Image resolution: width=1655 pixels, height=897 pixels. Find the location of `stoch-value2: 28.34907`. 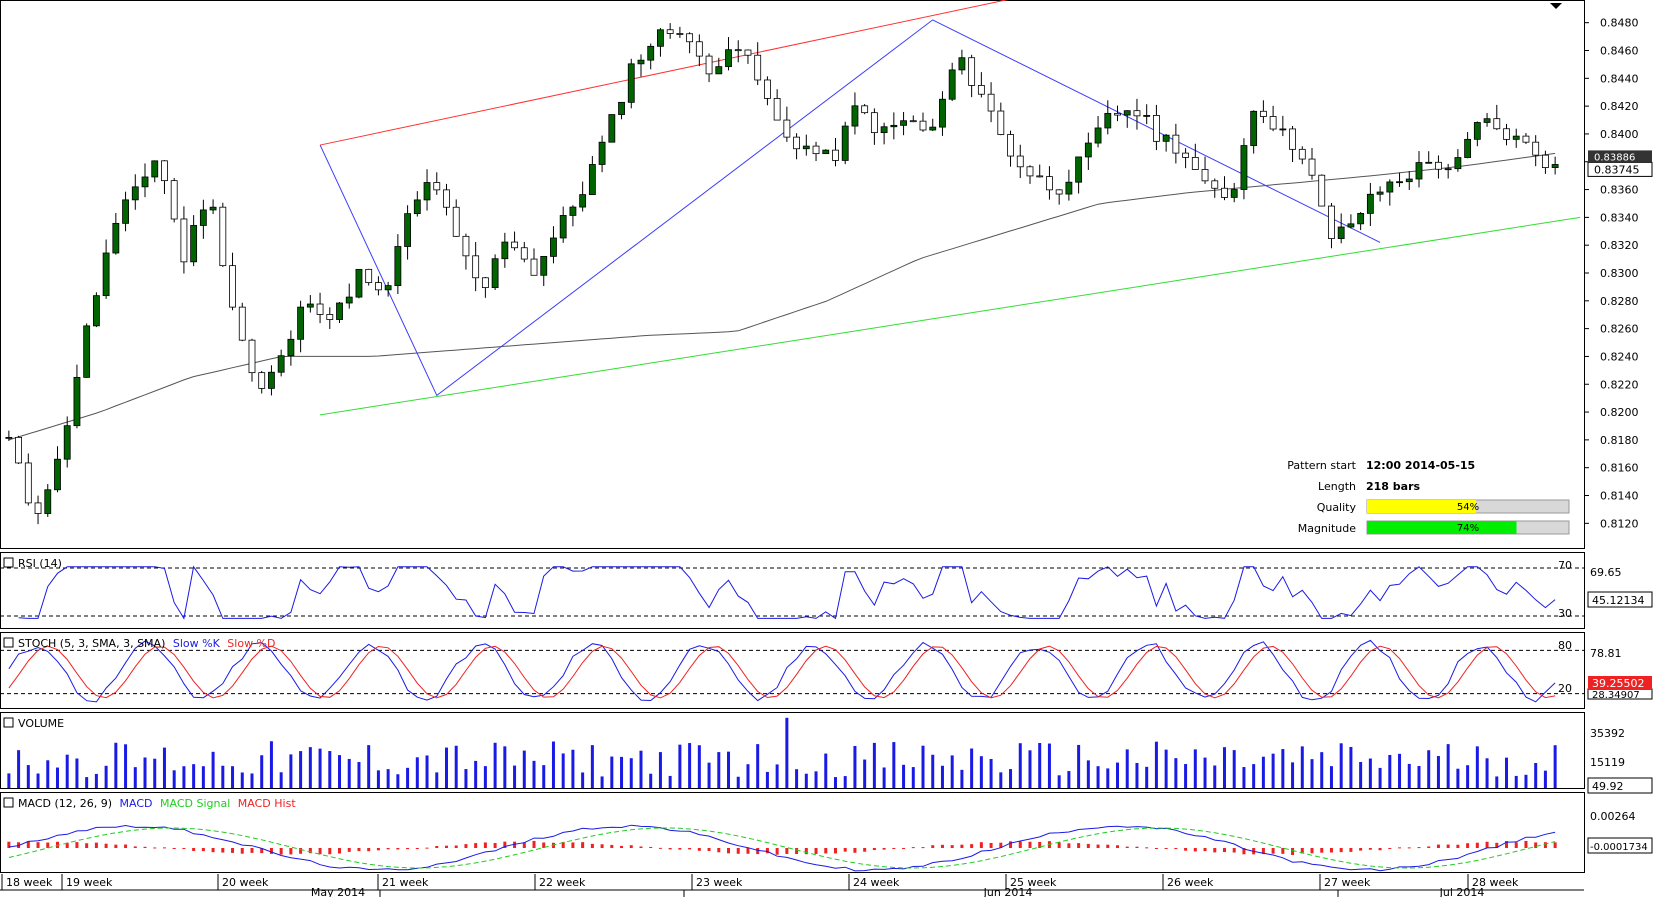

stoch-value2: 28.34907 is located at coordinates (1616, 695).